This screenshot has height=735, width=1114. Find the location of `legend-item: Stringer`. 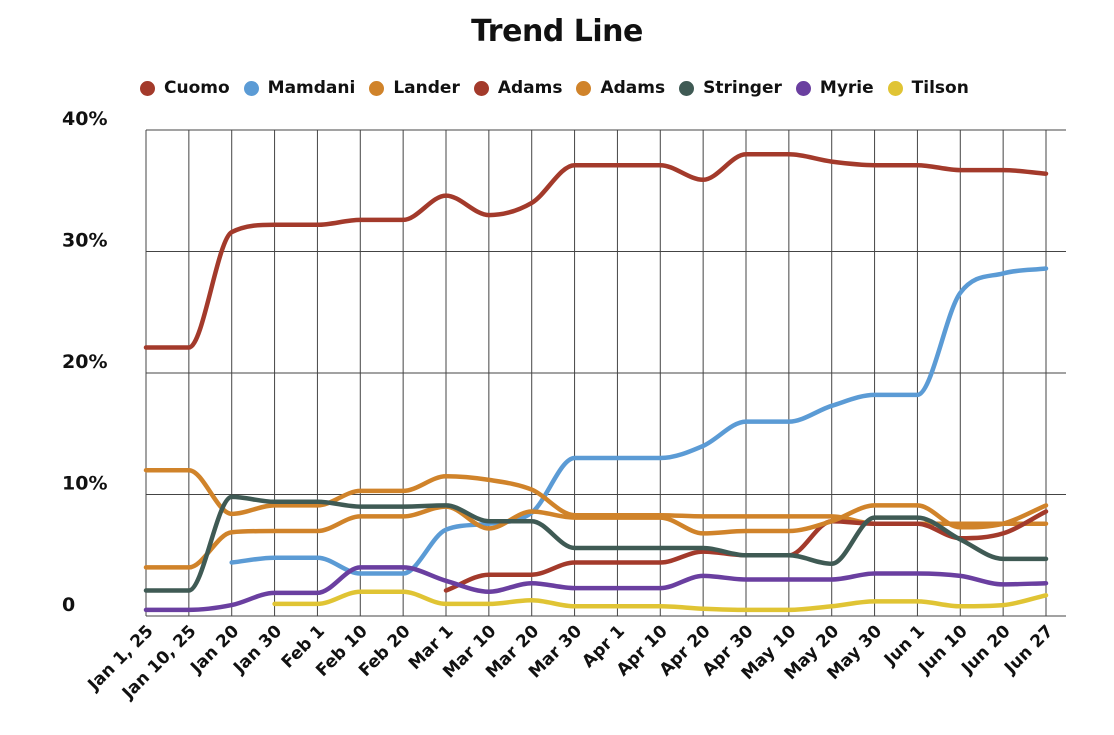

legend-item: Stringer is located at coordinates (730, 88).